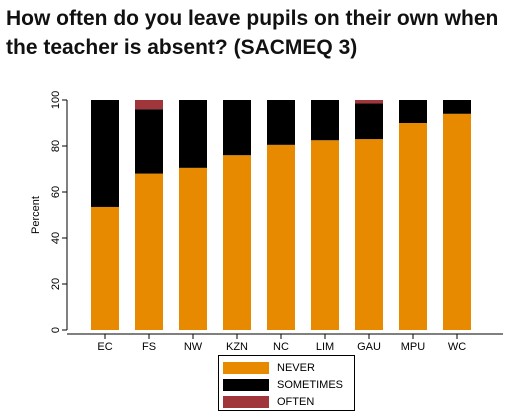  What do you see at coordinates (36, 215) in the screenshot?
I see `y-axis-title: Percent` at bounding box center [36, 215].